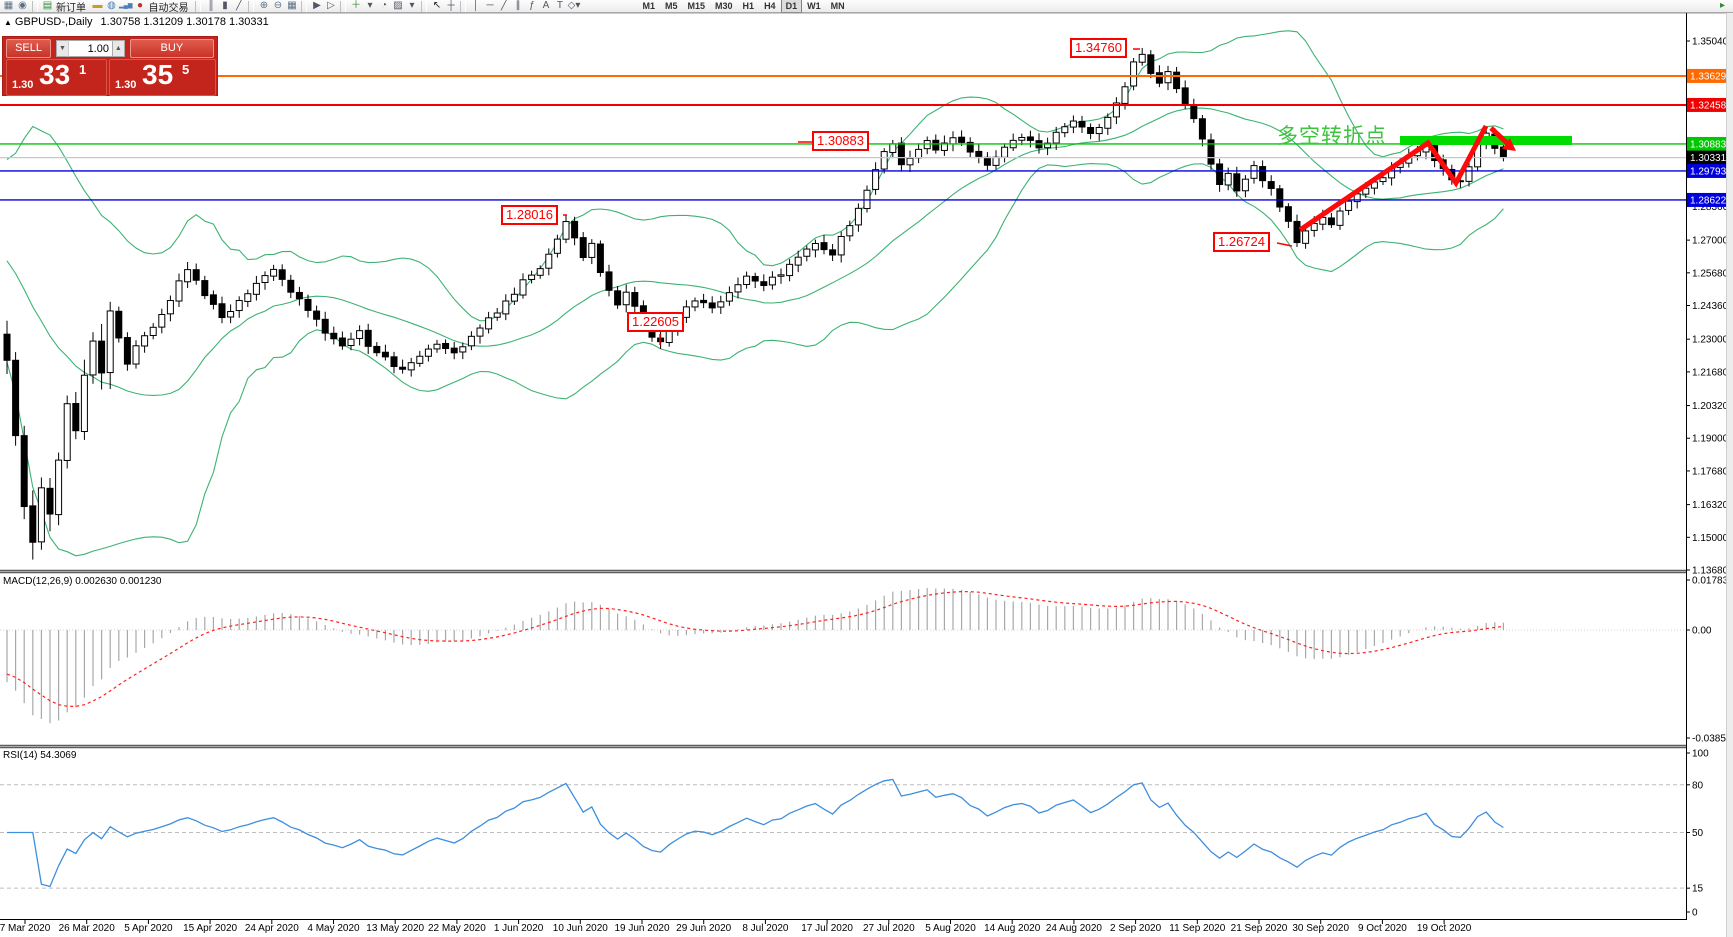 This screenshot has width=1733, height=937. I want to click on price-badge-1.32458, so click(1709, 104).